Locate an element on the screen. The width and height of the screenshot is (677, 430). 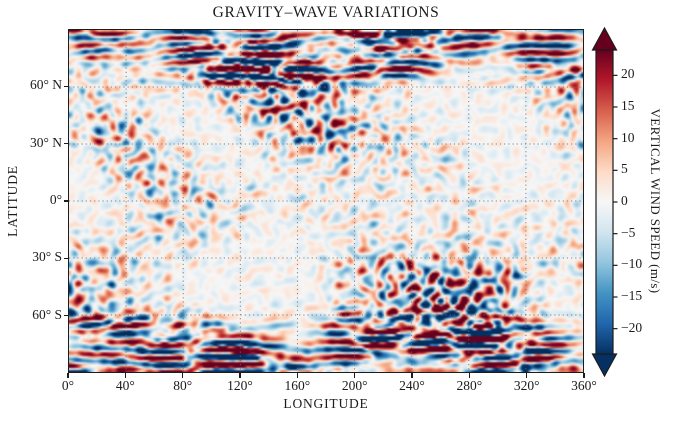
x-axis-label: LONGITUDE is located at coordinates (326, 403).